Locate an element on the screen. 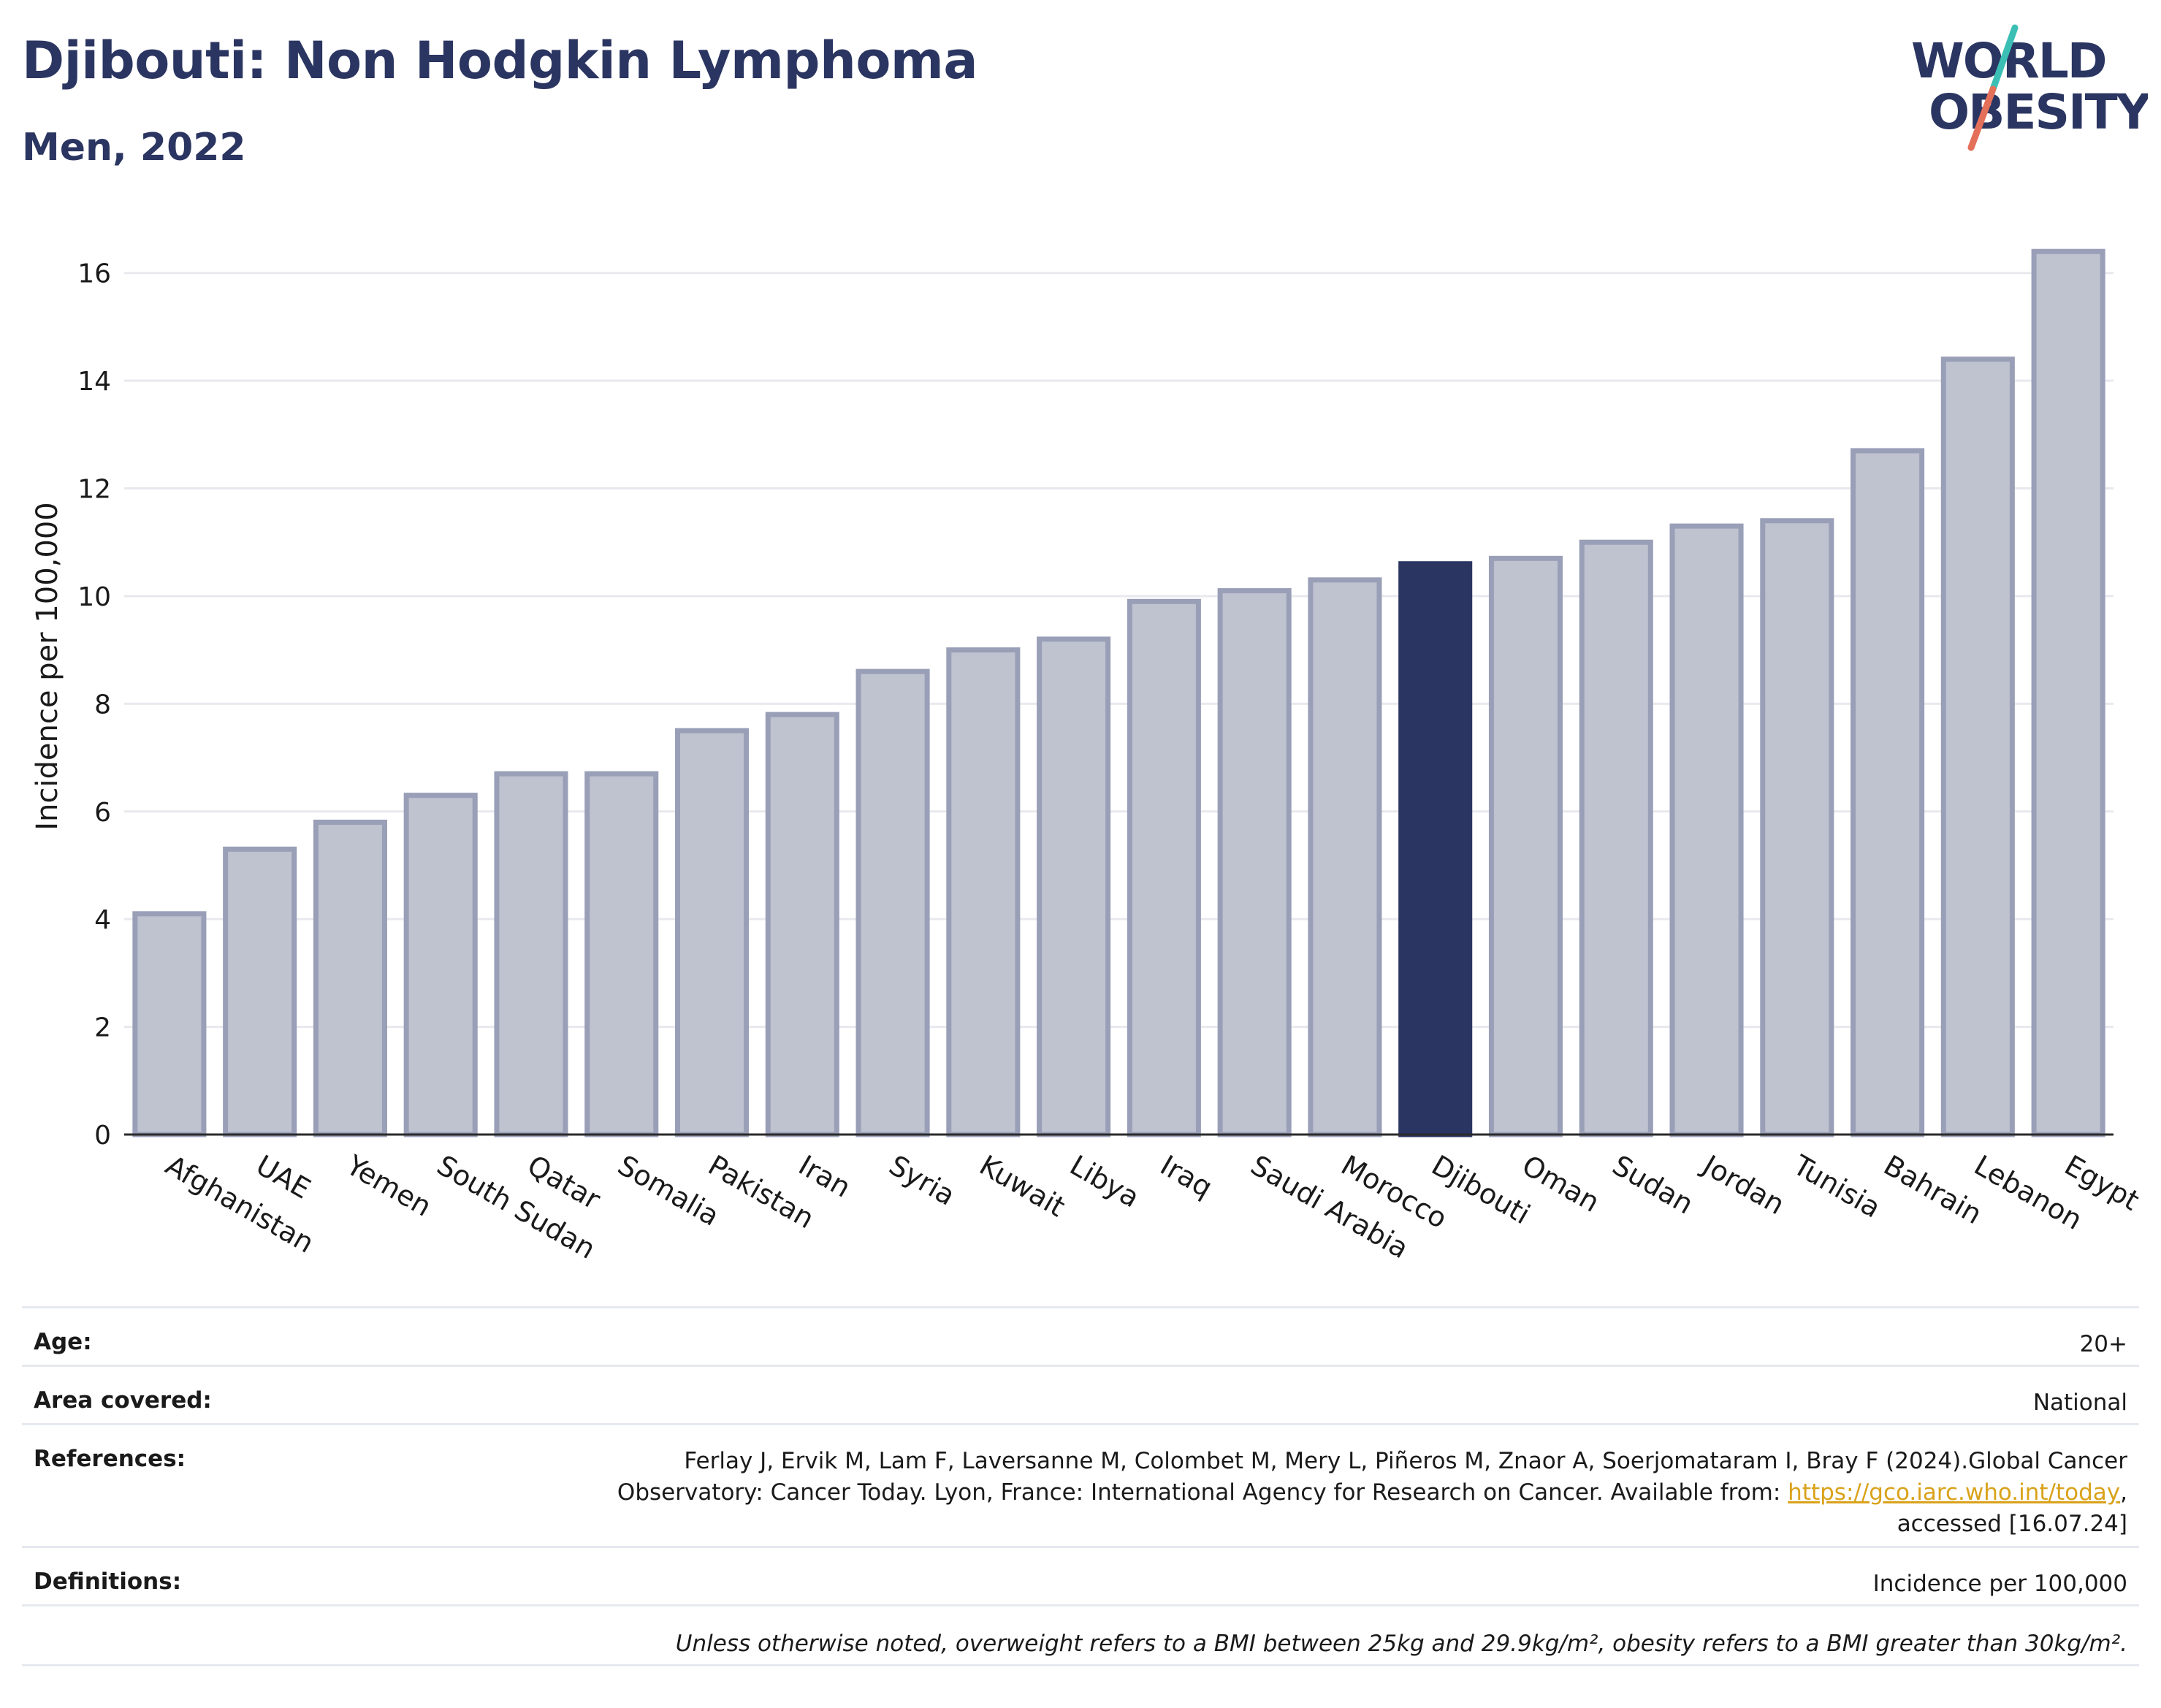 The image size is (2161, 1708). note-spacer is located at coordinates (153, 1635).